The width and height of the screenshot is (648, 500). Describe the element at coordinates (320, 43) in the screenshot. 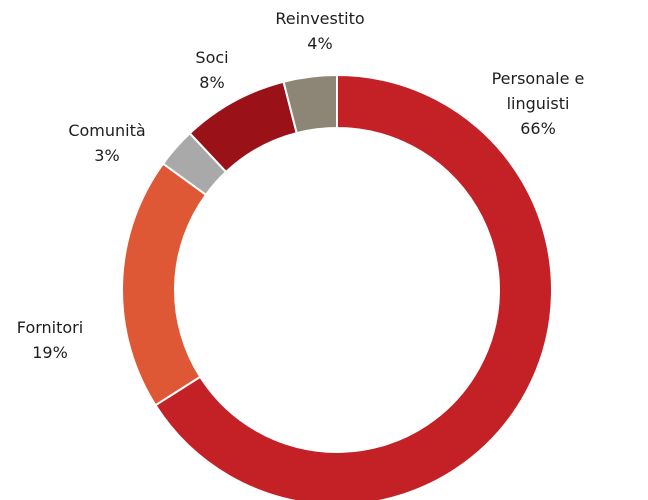

I see `value-label: 4%` at that location.